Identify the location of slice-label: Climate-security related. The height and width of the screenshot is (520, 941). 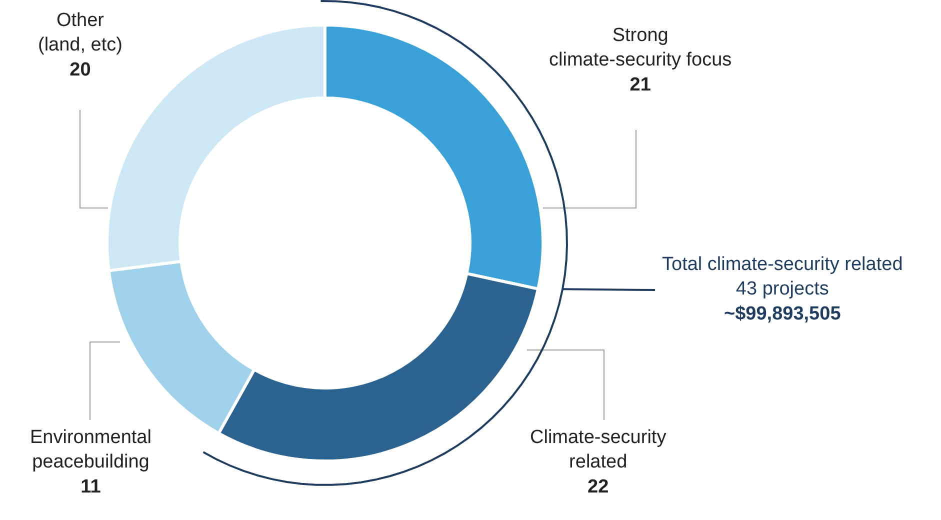
(598, 450).